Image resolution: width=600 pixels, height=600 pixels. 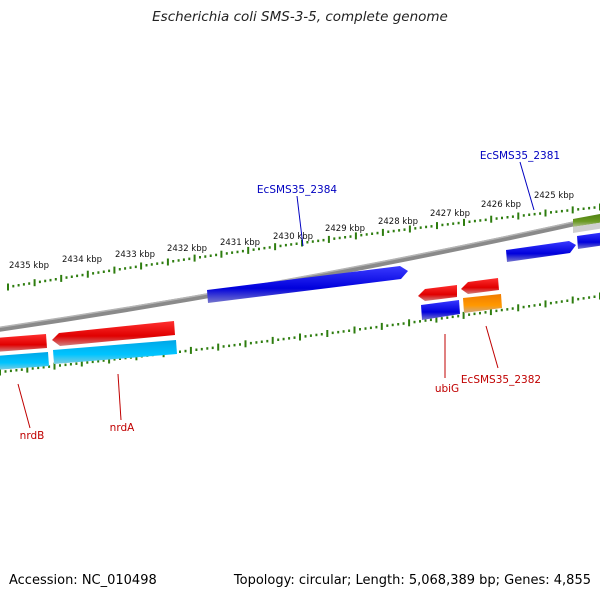 What do you see at coordinates (119, 397) in the screenshot?
I see `leader-nrdA` at bounding box center [119, 397].